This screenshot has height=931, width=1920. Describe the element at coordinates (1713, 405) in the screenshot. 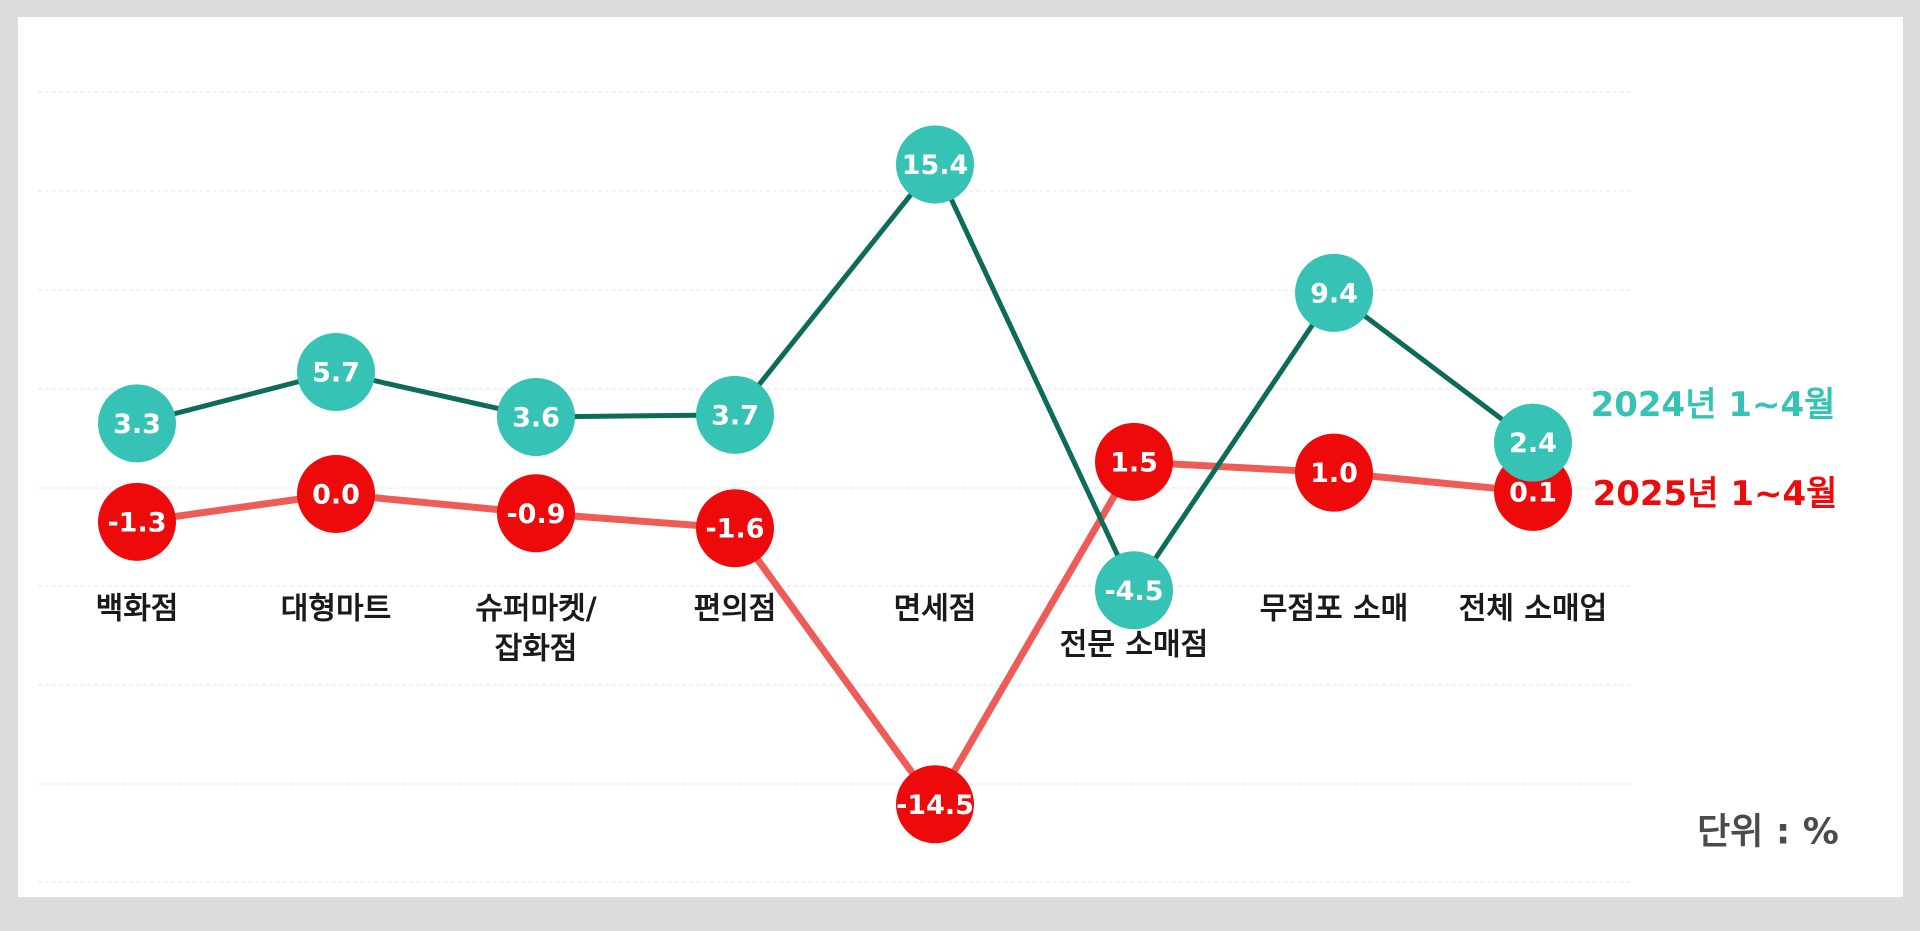

I see `legend-label-2024: 2024년 1~4월` at that location.